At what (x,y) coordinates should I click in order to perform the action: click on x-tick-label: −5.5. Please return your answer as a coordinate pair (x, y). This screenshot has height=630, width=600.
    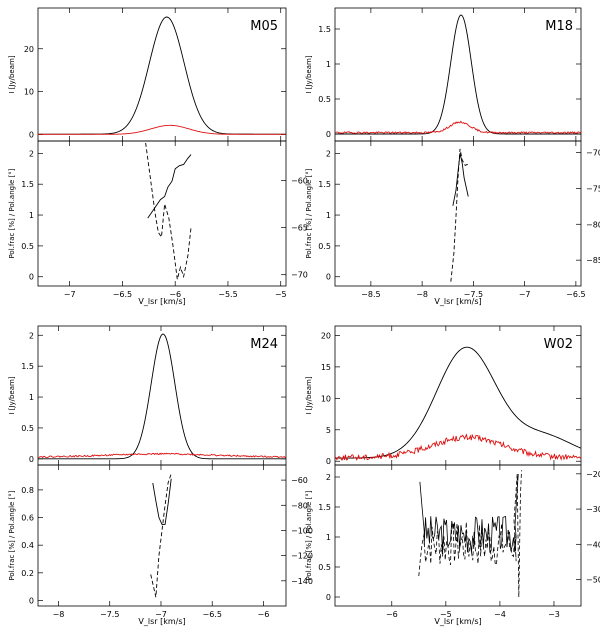
    Looking at the image, I should click on (227, 294).